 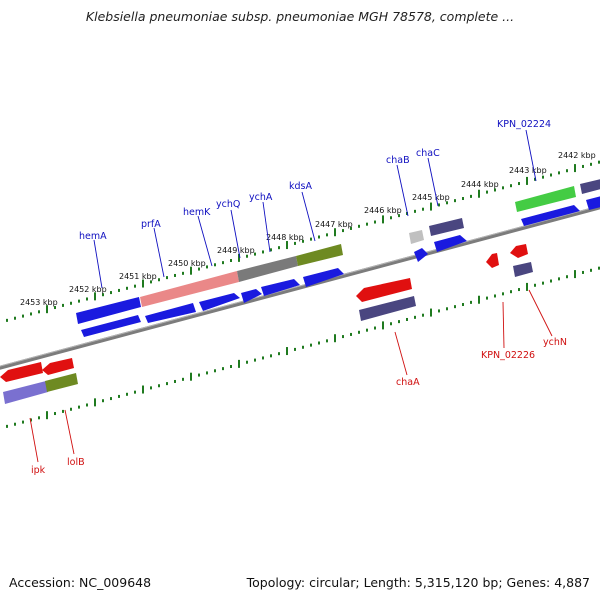 I want to click on gene-chaB-upper, so click(x=416, y=237).